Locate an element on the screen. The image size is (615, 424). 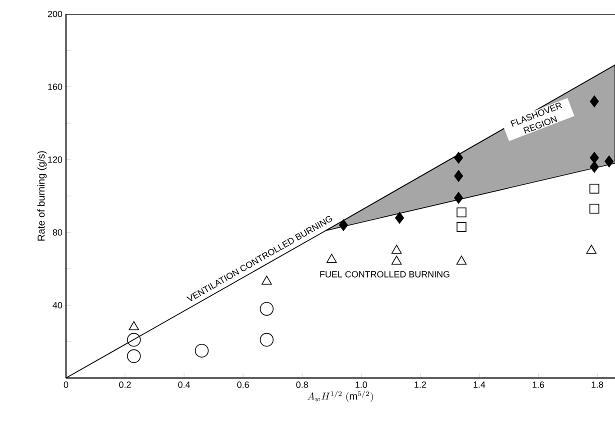
x-tick-label: 0.6 is located at coordinates (243, 385).